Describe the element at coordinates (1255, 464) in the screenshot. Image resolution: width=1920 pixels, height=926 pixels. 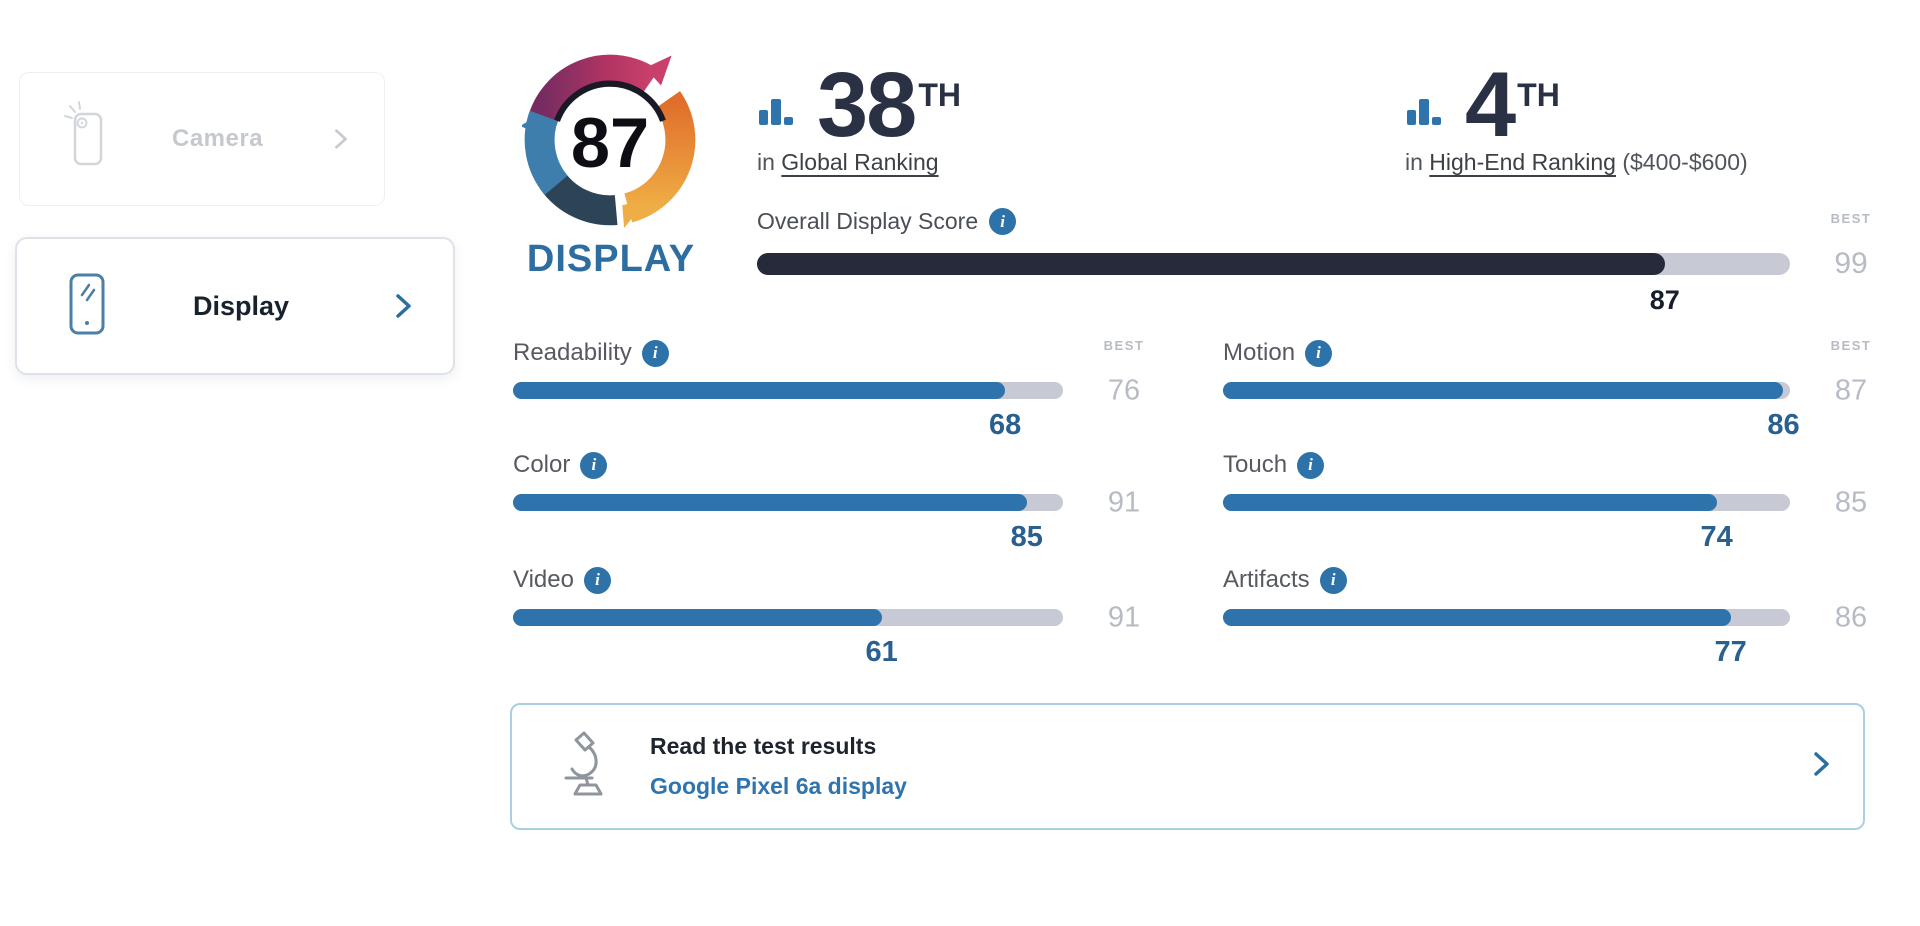
I see `metric-label: Touch` at that location.